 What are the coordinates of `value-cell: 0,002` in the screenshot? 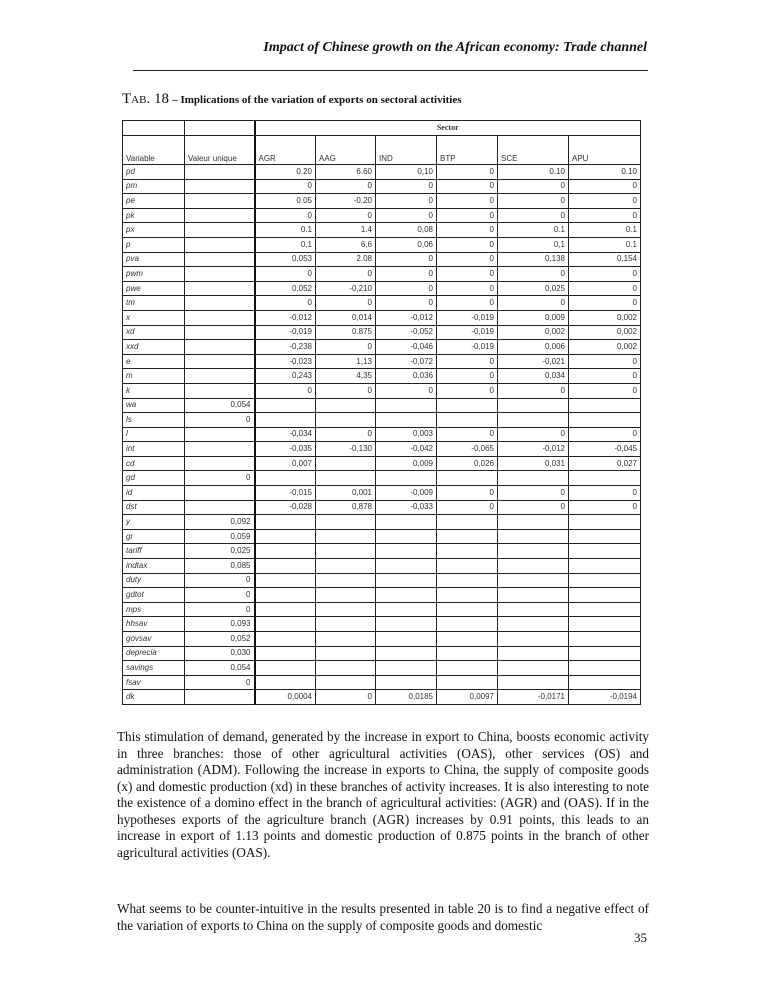 It's located at (604, 317).